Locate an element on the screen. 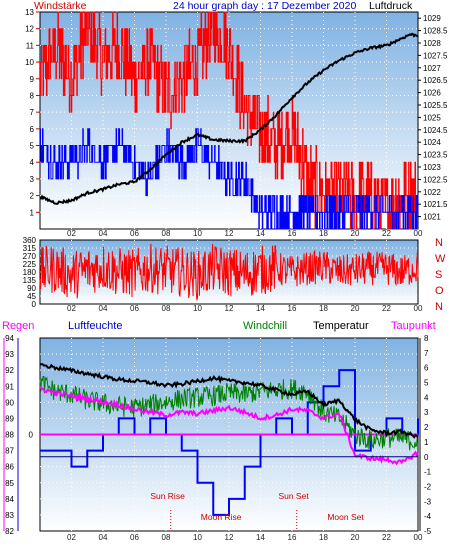  y-tick-direction: 315 is located at coordinates (30, 248).